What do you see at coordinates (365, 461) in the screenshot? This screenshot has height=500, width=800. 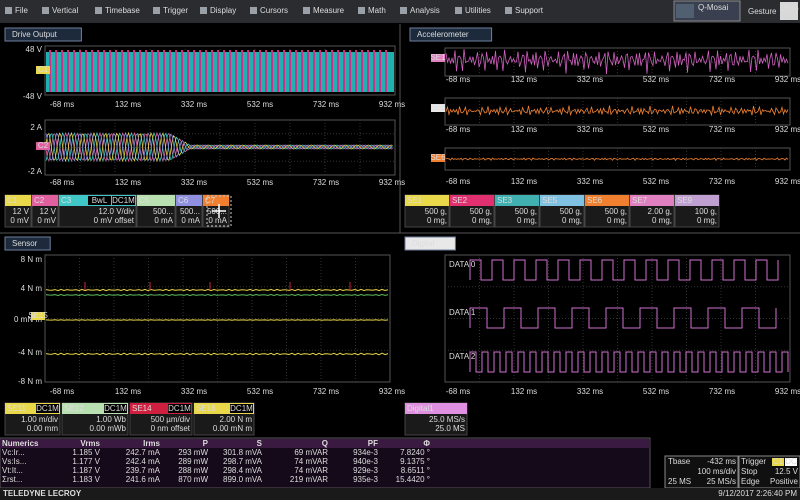 I see `numerics-cell: 940e-3` at bounding box center [365, 461].